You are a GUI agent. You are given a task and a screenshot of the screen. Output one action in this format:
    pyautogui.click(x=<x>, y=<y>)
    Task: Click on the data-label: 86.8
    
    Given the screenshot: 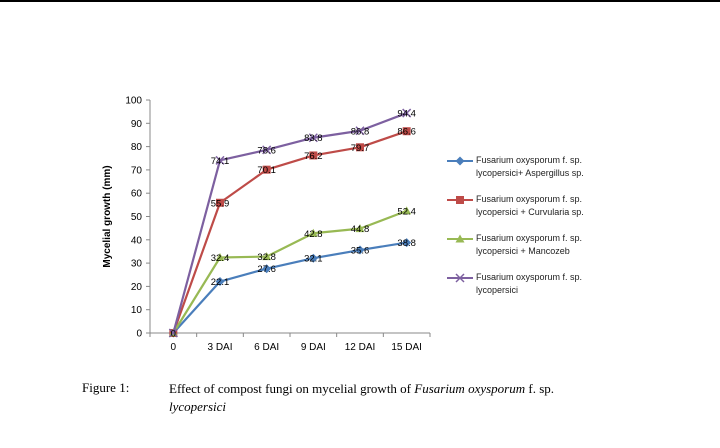 What is the action you would take?
    pyautogui.click(x=360, y=131)
    